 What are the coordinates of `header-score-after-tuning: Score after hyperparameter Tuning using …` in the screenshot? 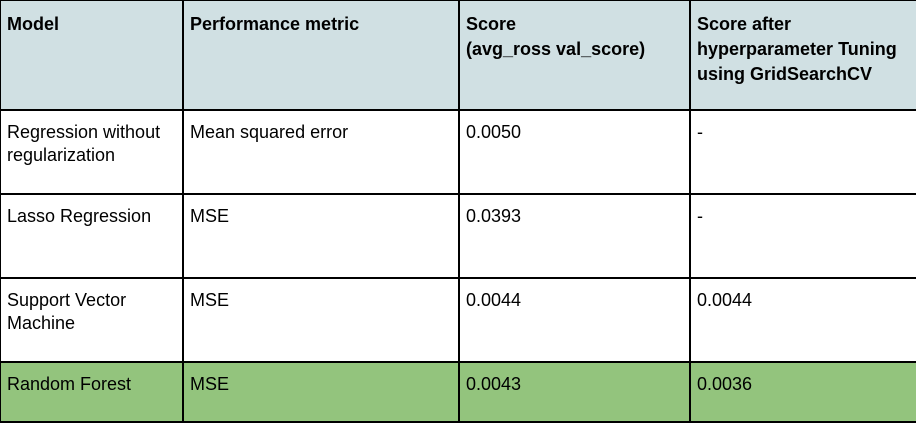 It's located at (802, 55).